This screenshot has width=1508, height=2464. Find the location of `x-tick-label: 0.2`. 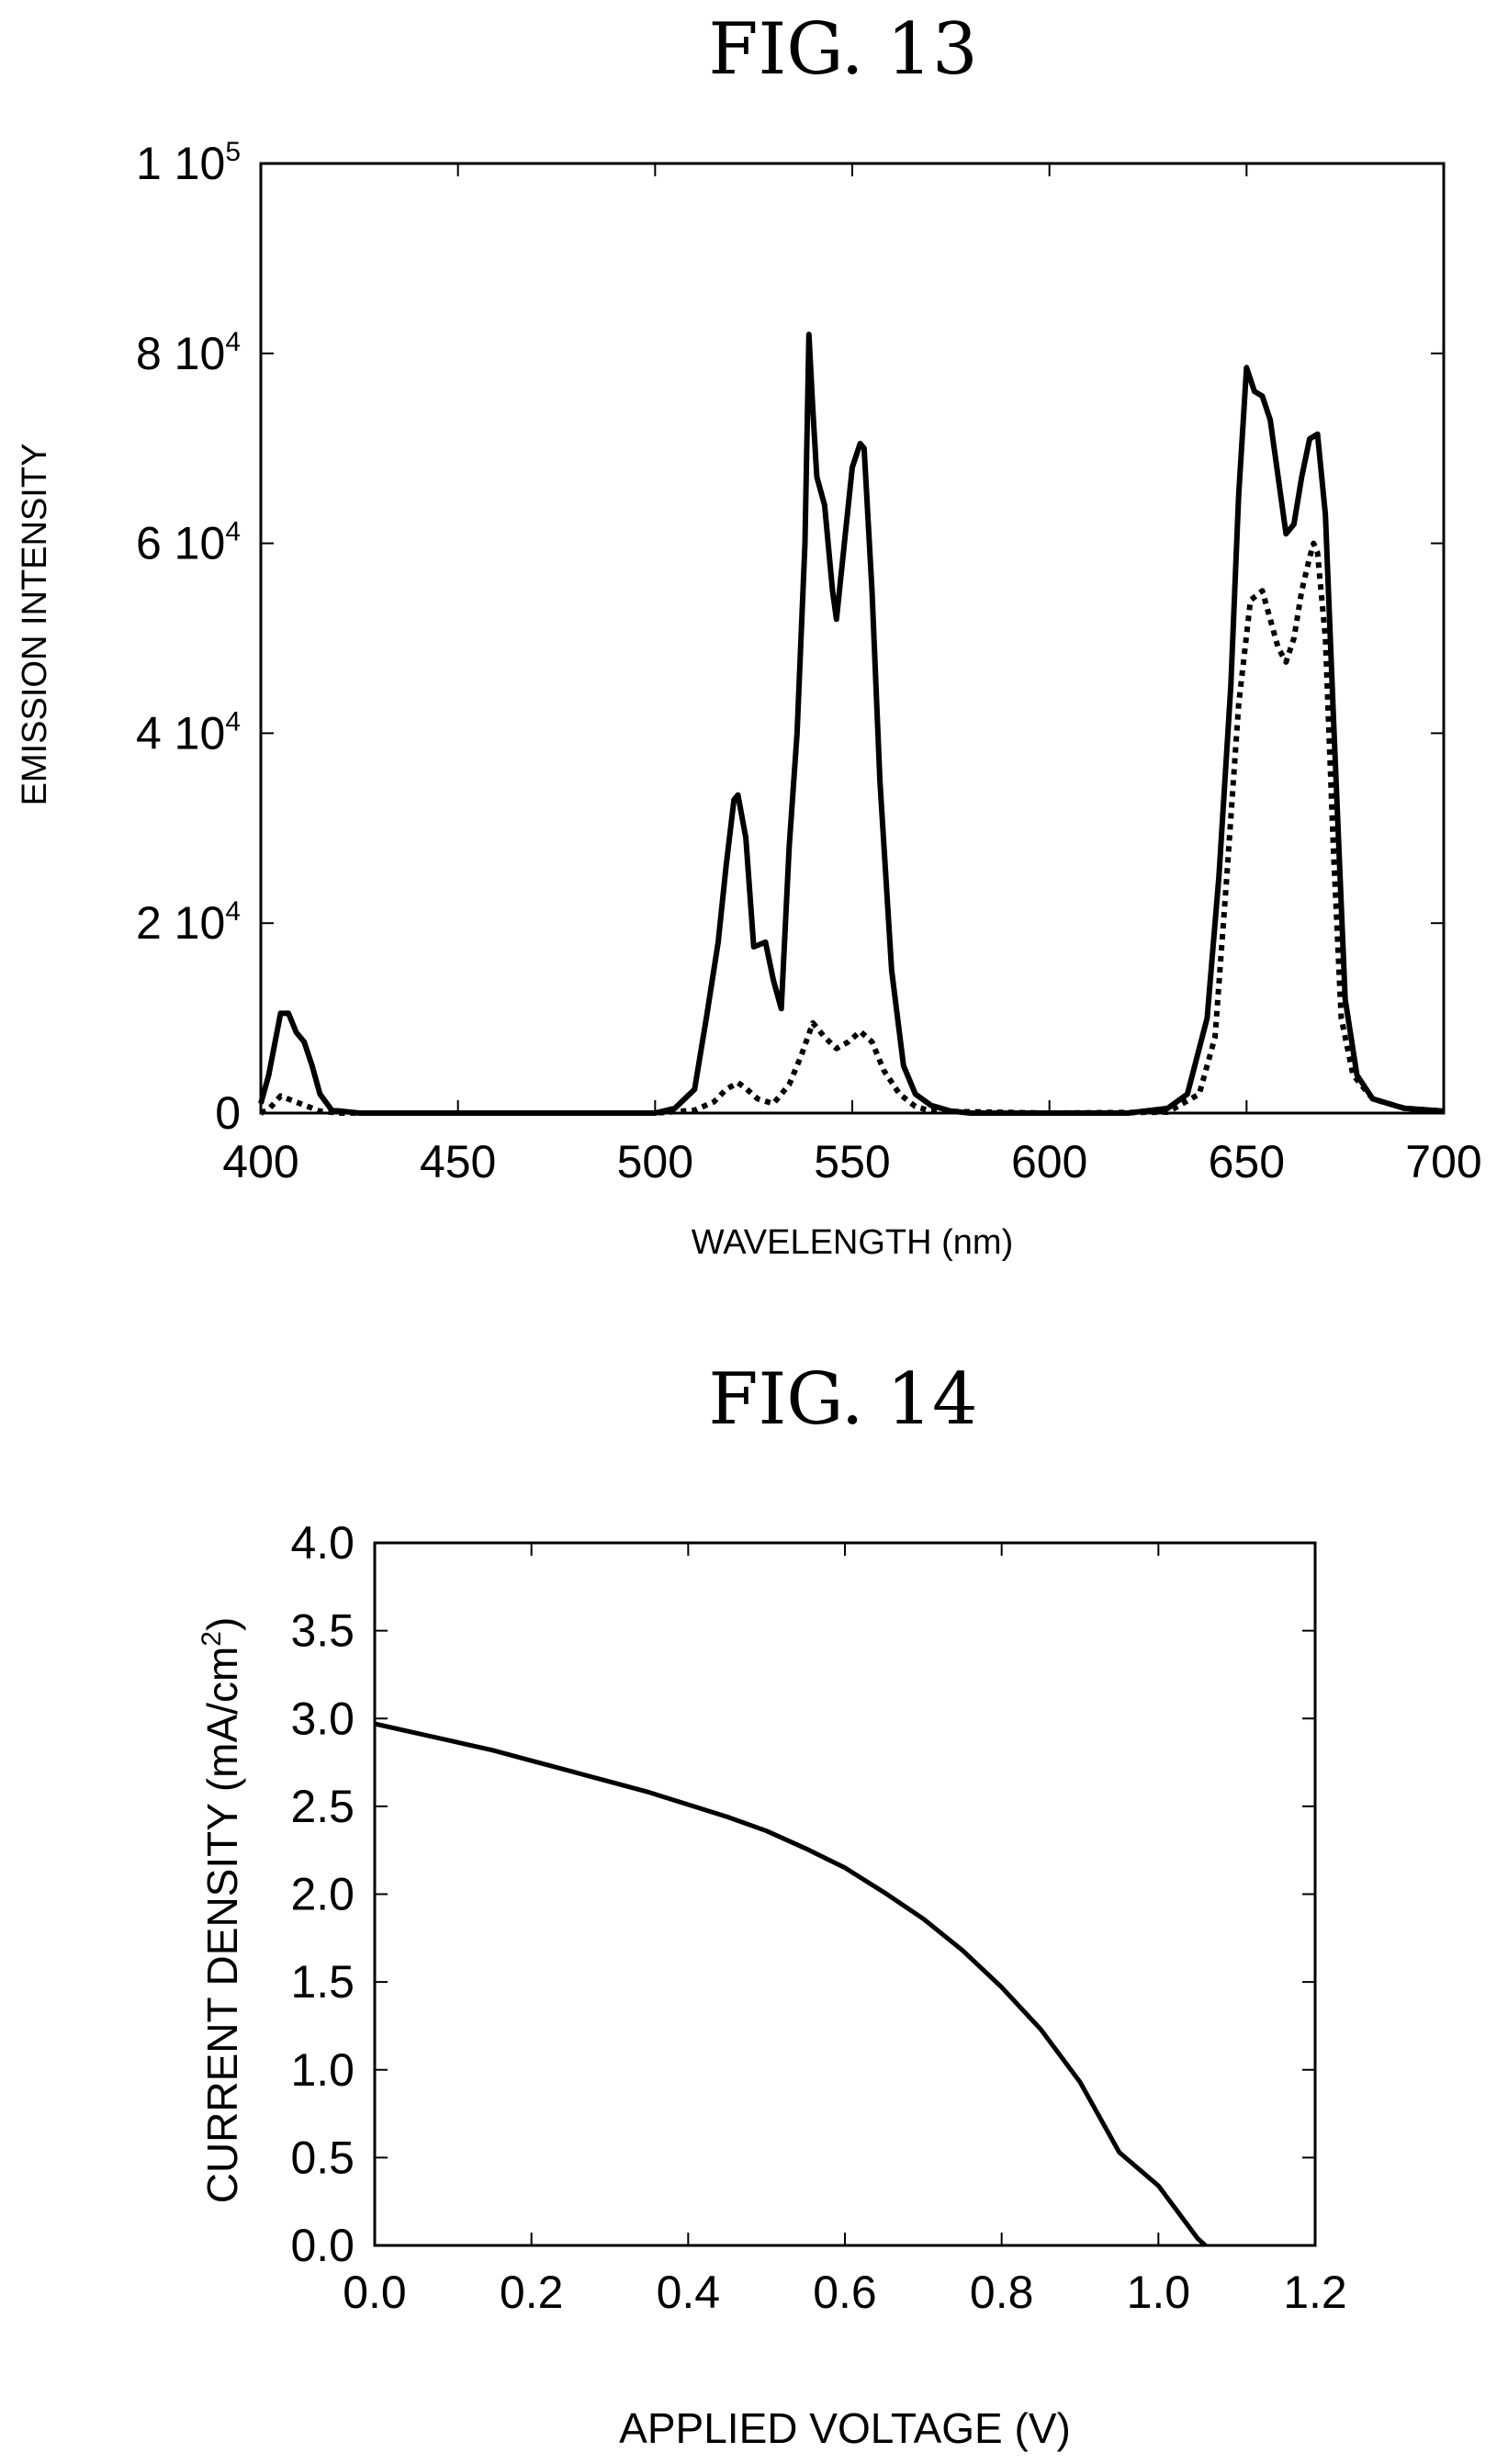

x-tick-label: 0.2 is located at coordinates (532, 2292).